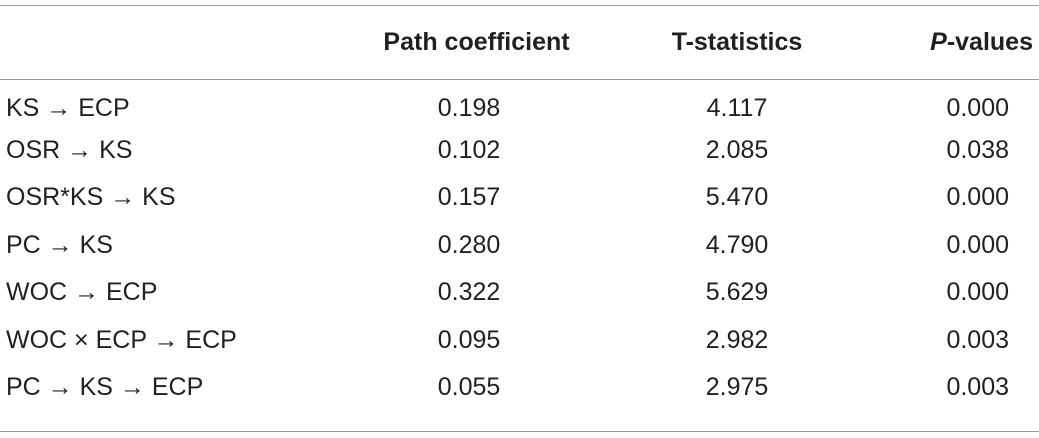 Image resolution: width=1039 pixels, height=438 pixels. What do you see at coordinates (519, 431) in the screenshot?
I see `bottom-rule` at bounding box center [519, 431].